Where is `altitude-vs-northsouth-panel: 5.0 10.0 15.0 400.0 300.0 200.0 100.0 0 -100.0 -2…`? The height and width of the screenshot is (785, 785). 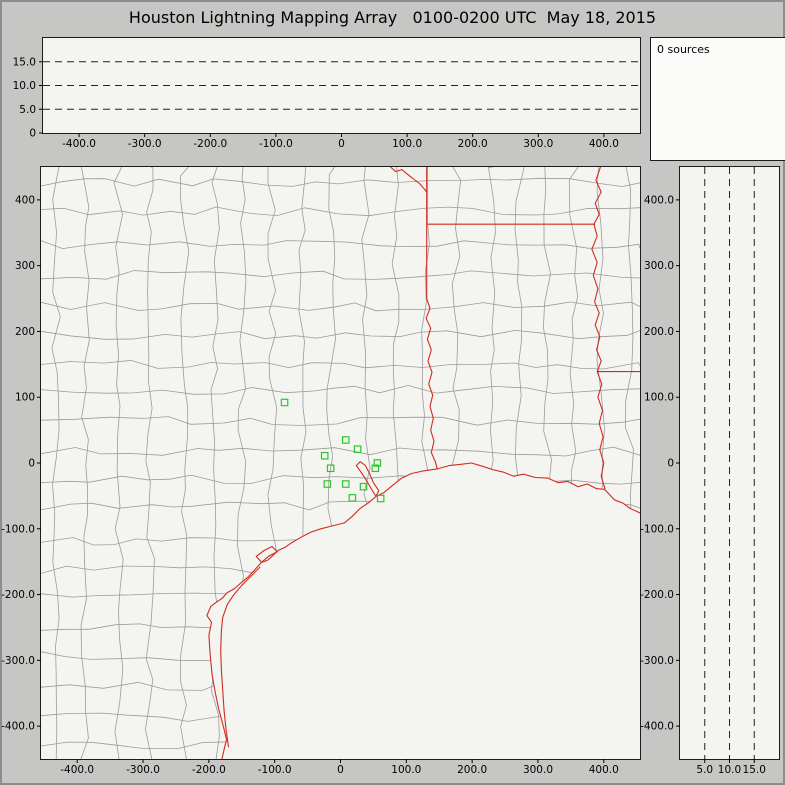
altitude-vs-northsouth-panel: 5.0 10.0 15.0 400.0 300.0 200.0 100.0 0 -100.0 -2… is located at coordinates (710, 471).